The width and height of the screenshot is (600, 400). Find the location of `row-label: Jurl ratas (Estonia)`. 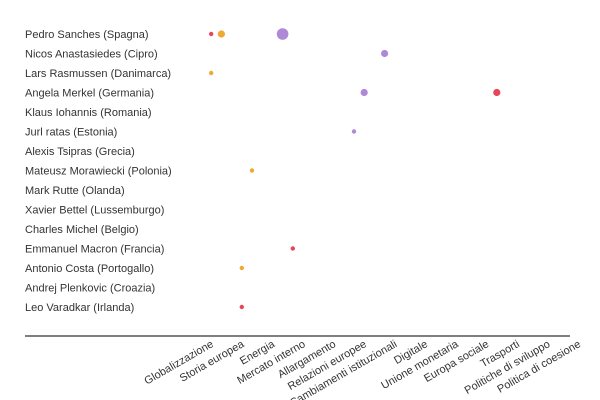

row-label: Jurl ratas (Estonia) is located at coordinates (71, 133).